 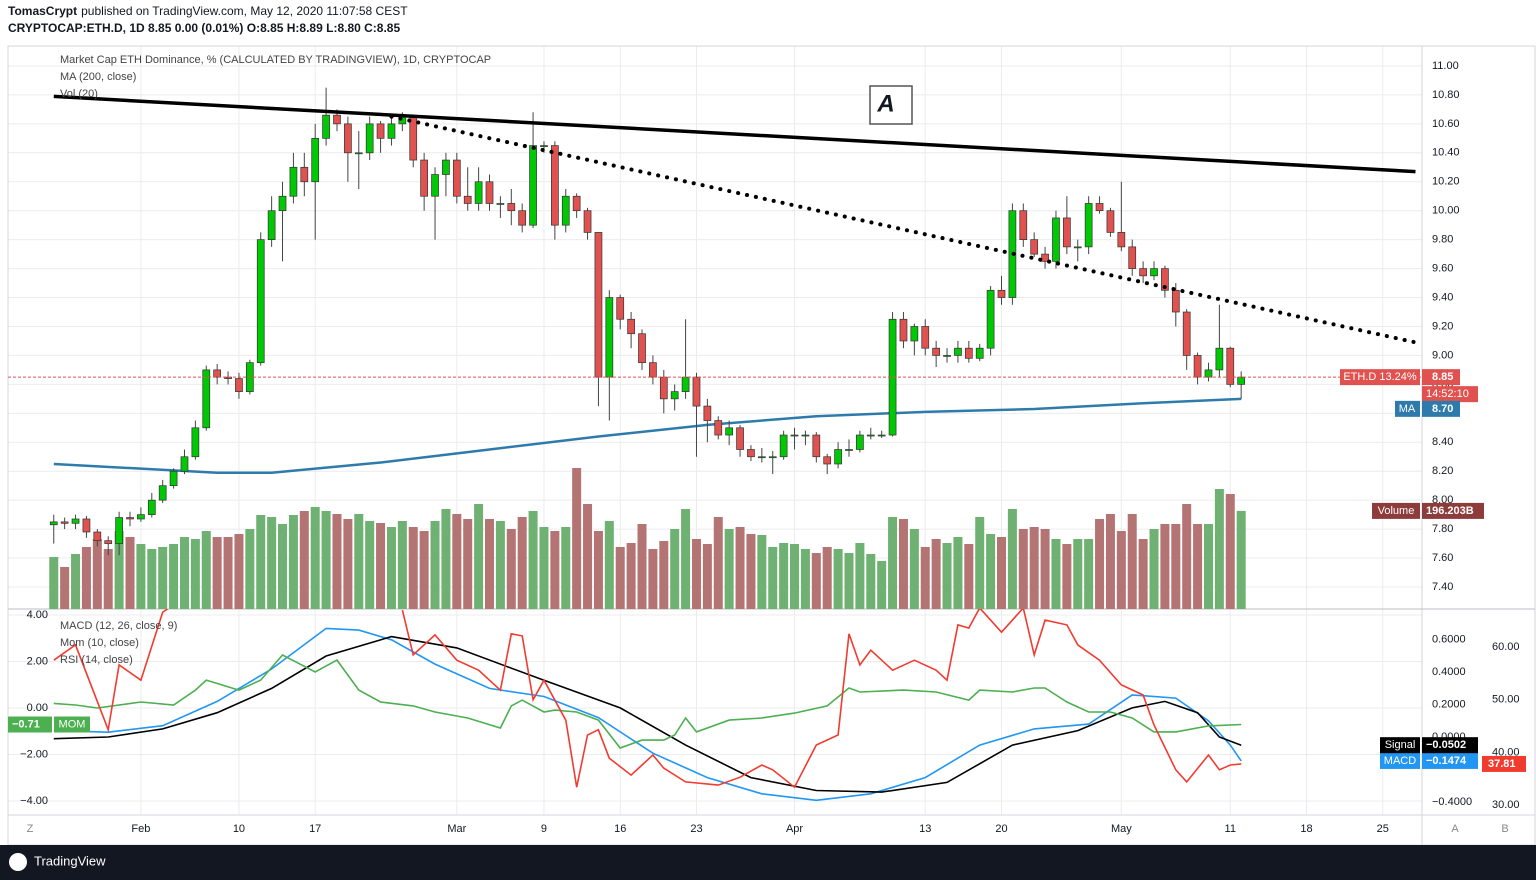 What do you see at coordinates (70, 860) in the screenshot?
I see `brand-name: TradingView` at bounding box center [70, 860].